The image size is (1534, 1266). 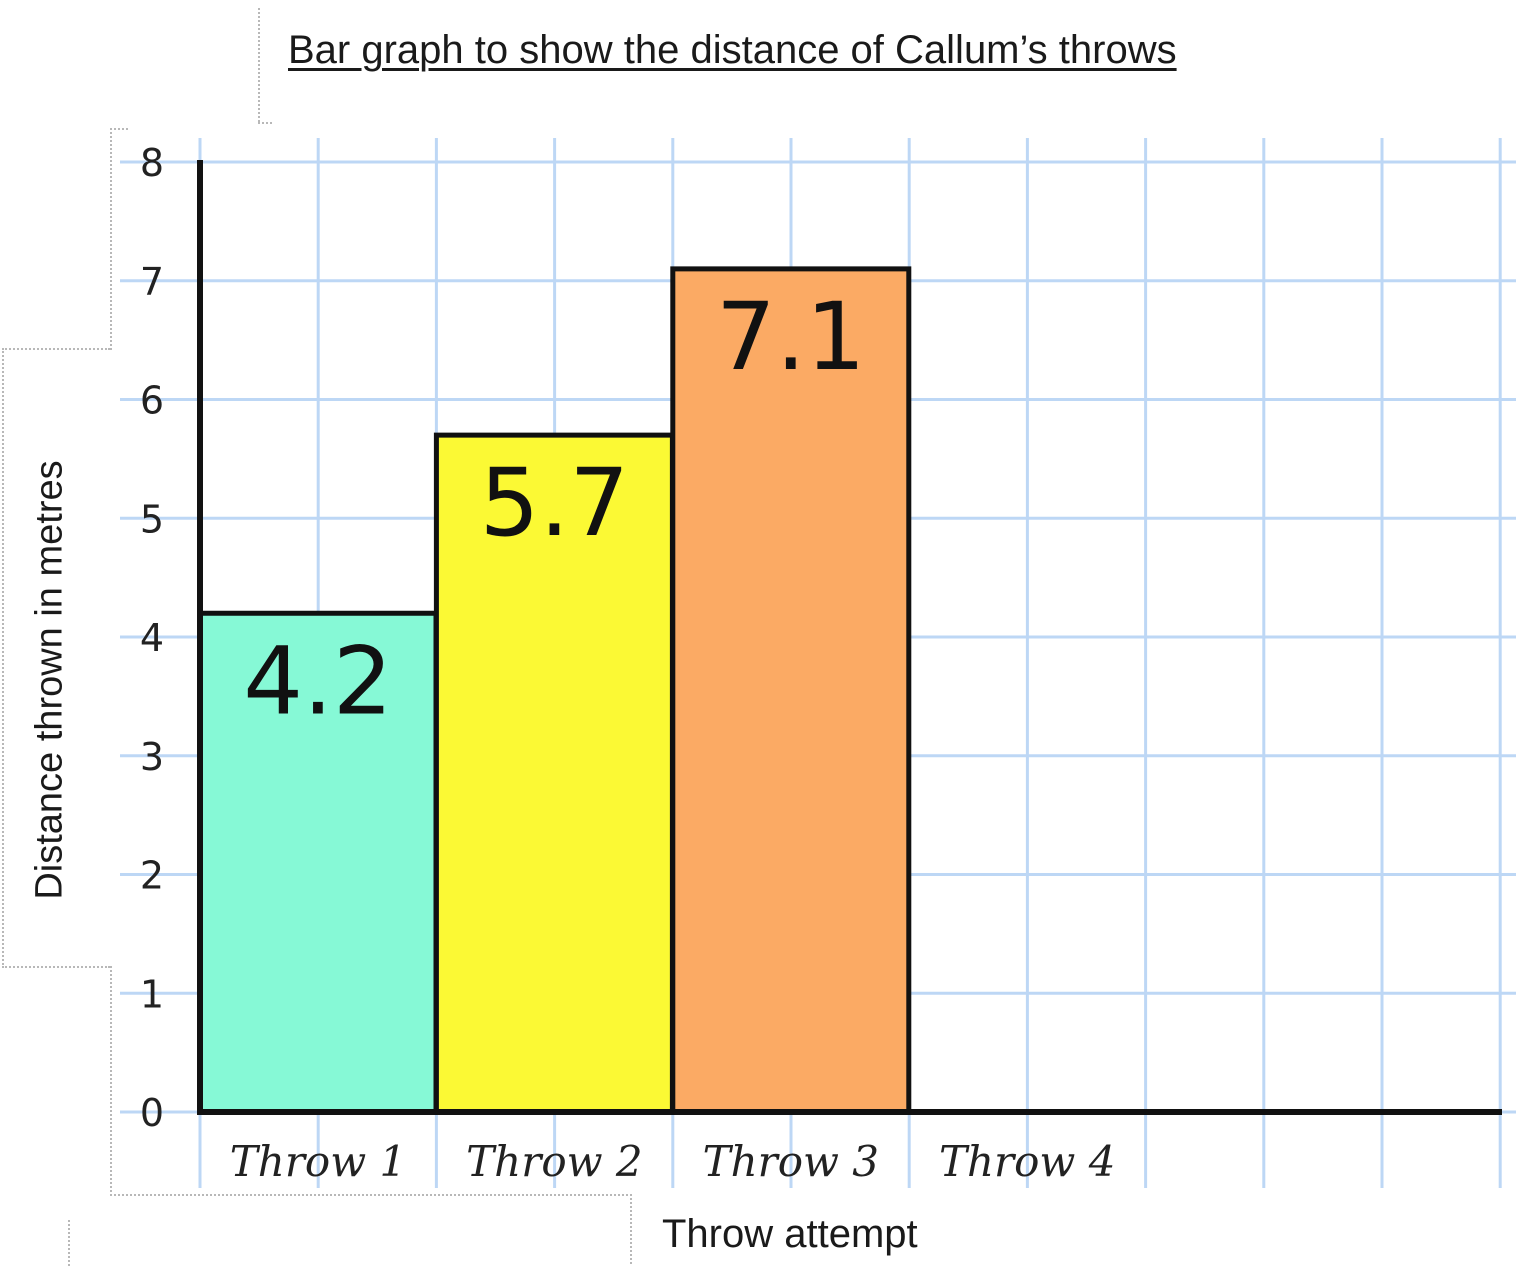 I want to click on tick-frame-top, so click(x=119, y=239).